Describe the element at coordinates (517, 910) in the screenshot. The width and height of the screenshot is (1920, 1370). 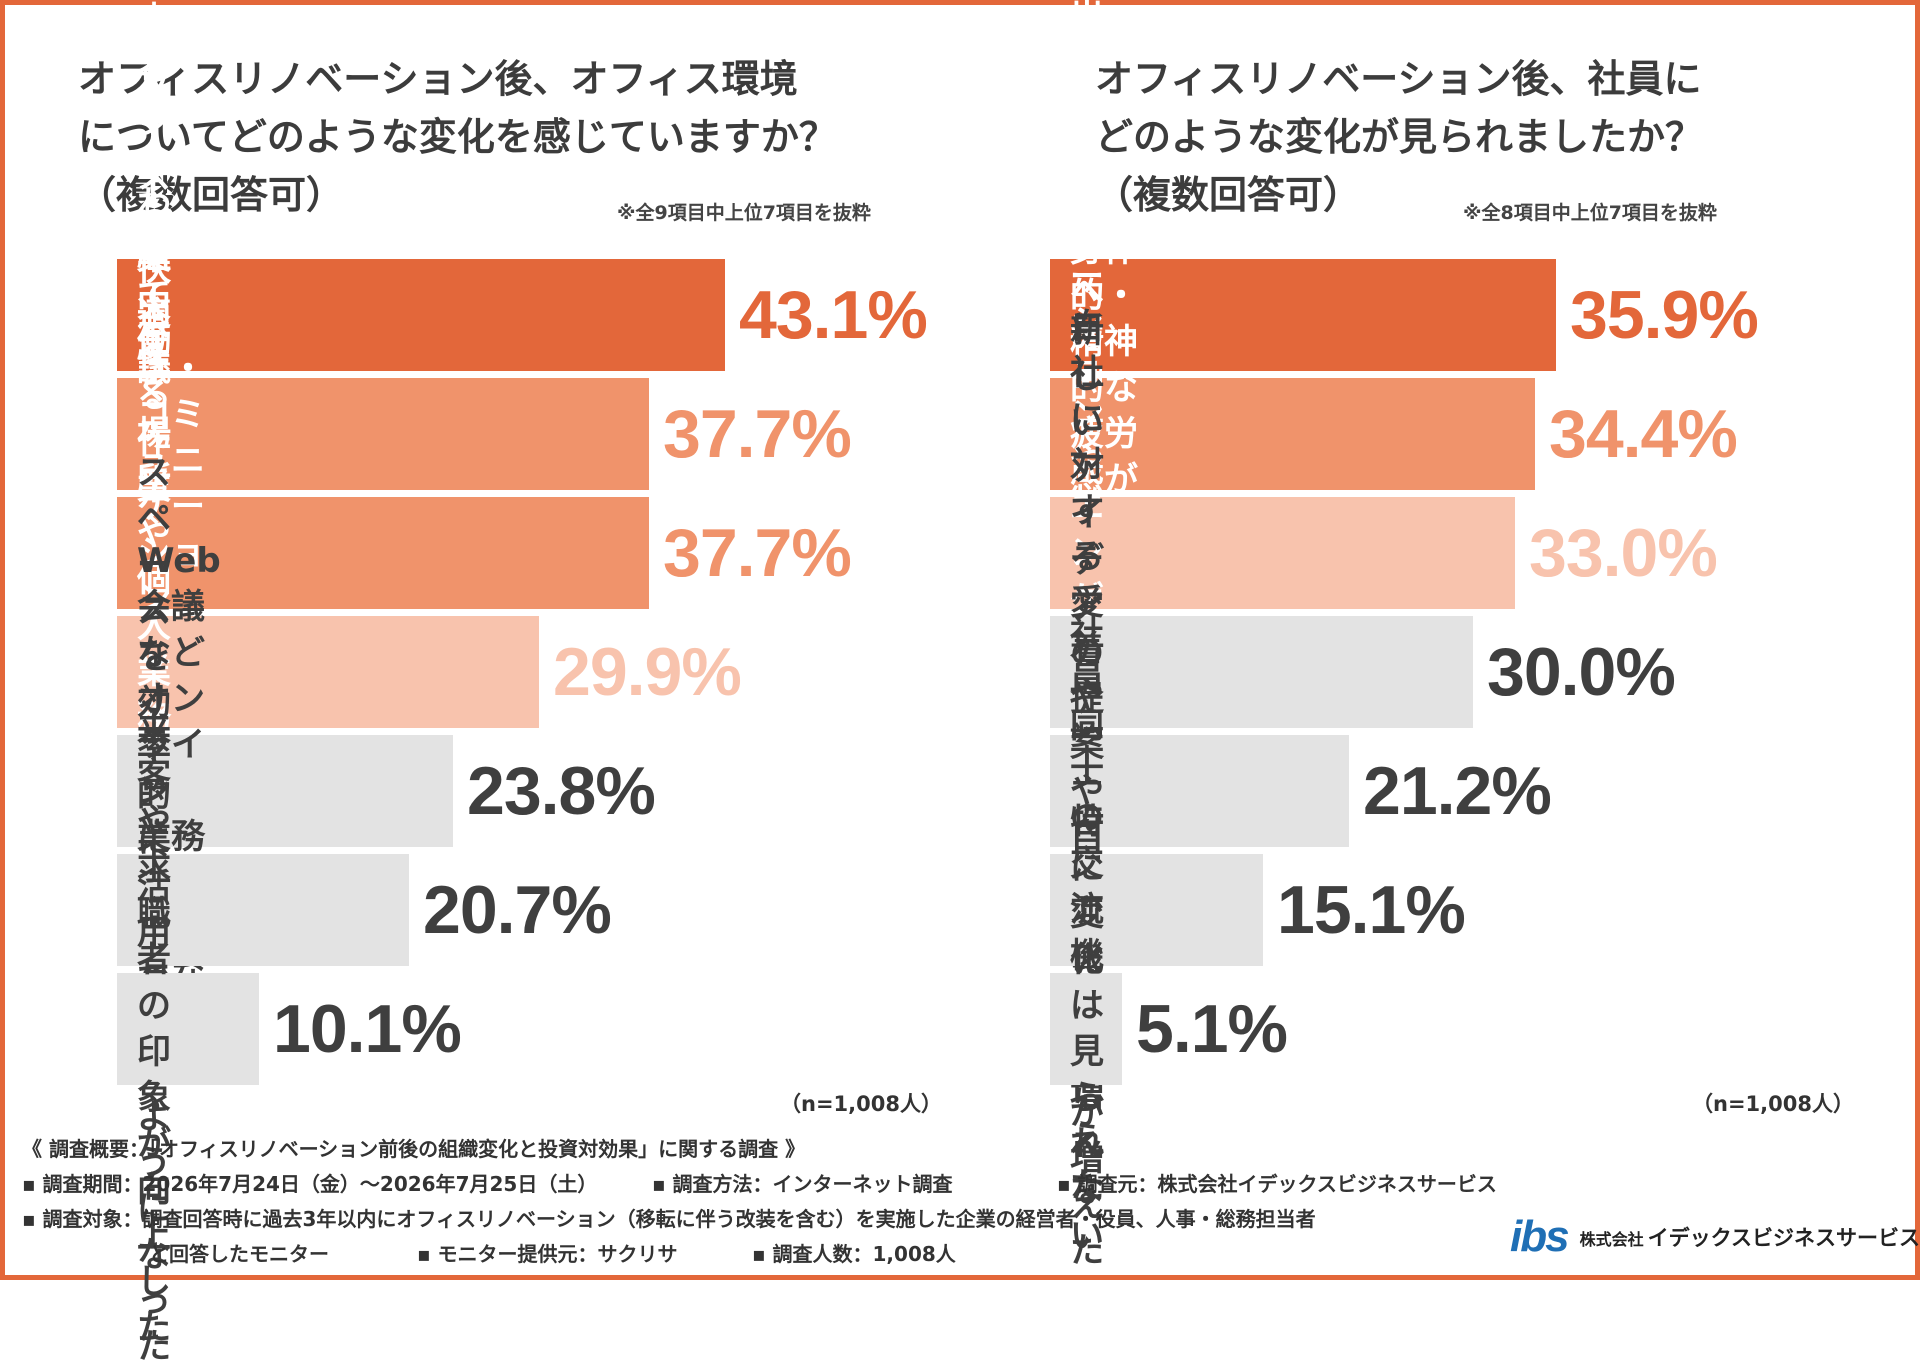
I see `left-bar-value: 20.7%` at that location.